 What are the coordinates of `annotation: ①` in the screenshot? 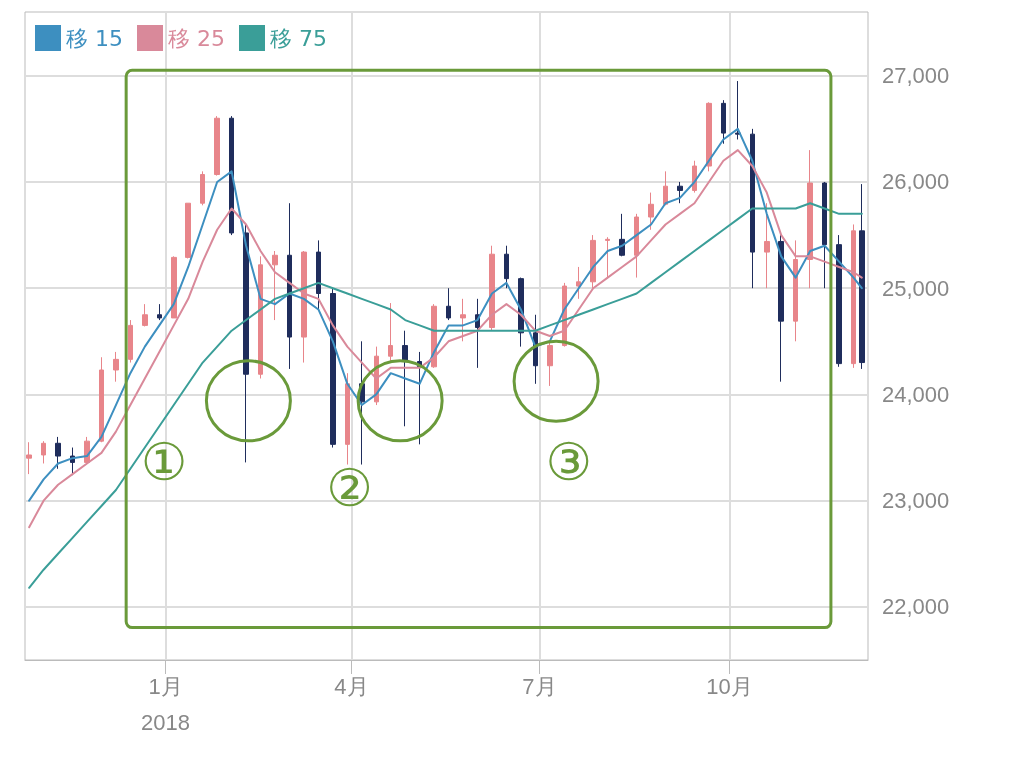 It's located at (164, 461).